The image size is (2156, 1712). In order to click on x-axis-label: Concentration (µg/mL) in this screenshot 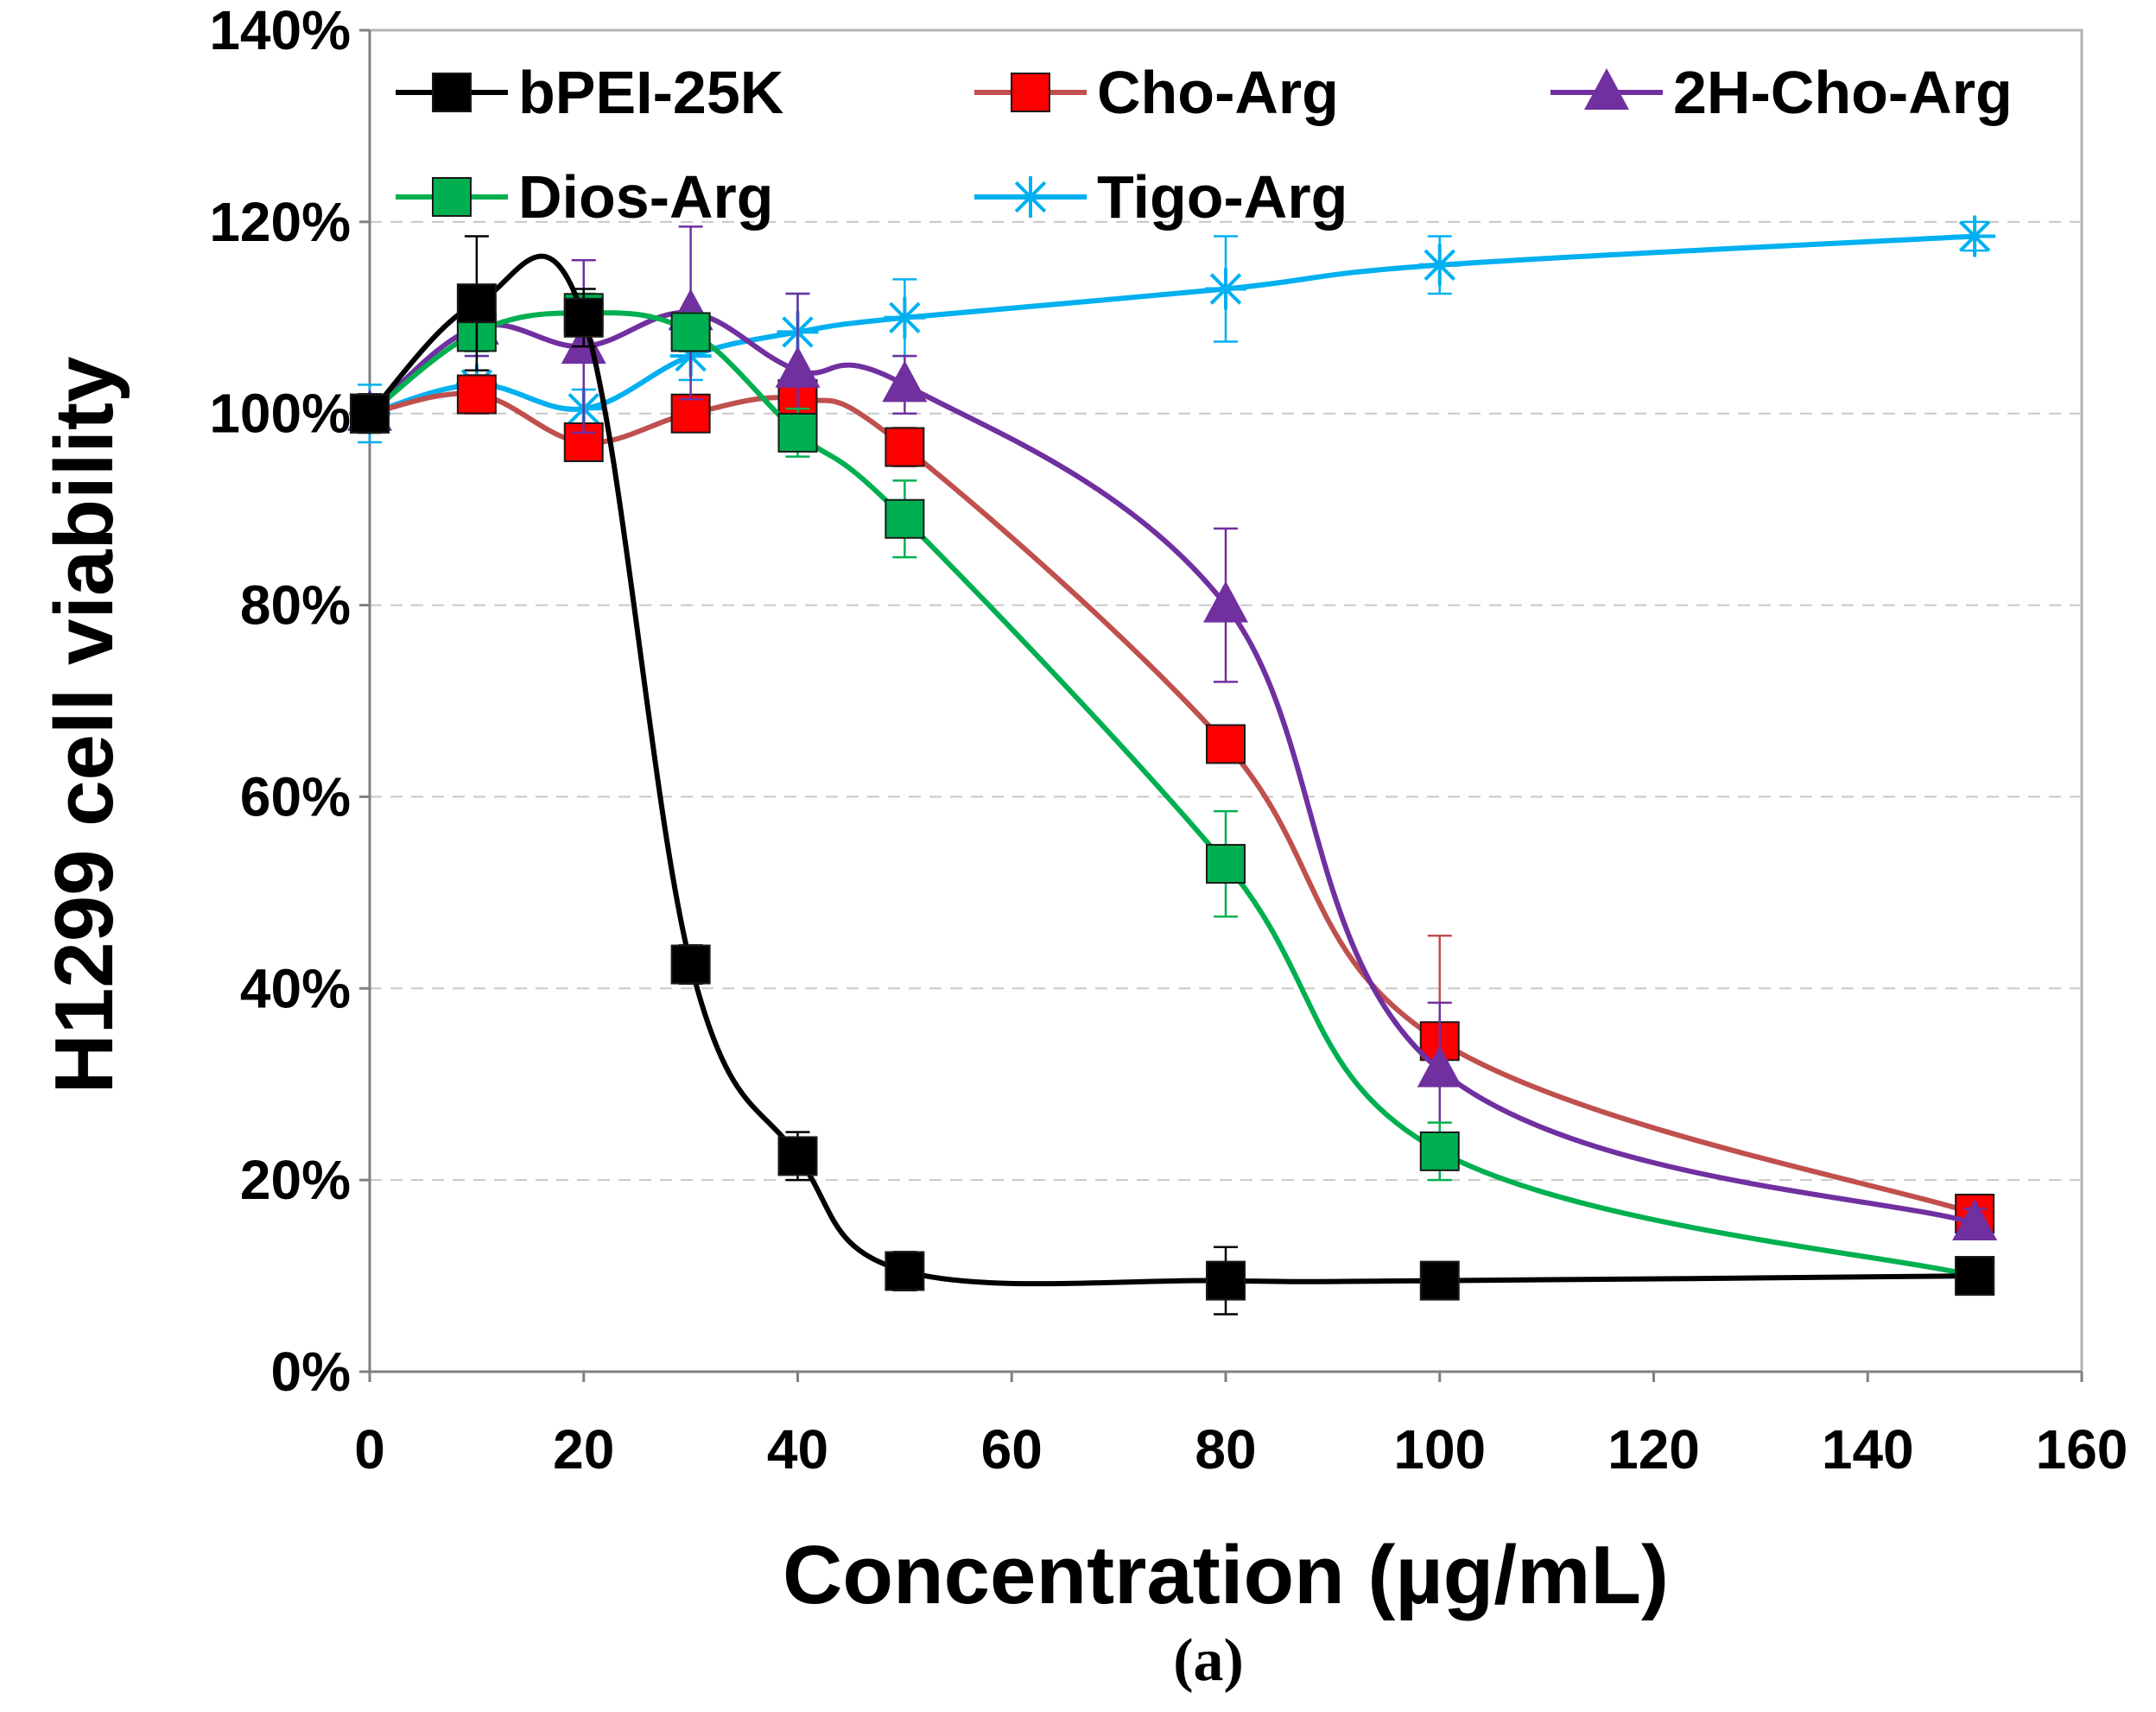, I will do `click(1226, 1575)`.